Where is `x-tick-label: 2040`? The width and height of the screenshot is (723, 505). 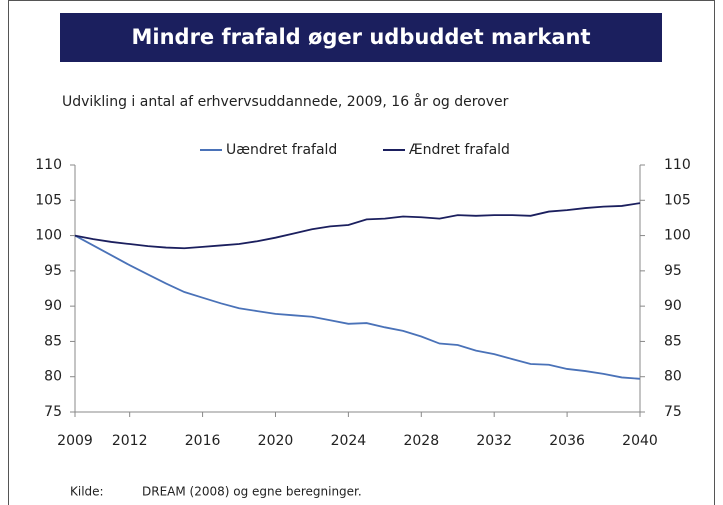 x-tick-label: 2040 is located at coordinates (640, 441).